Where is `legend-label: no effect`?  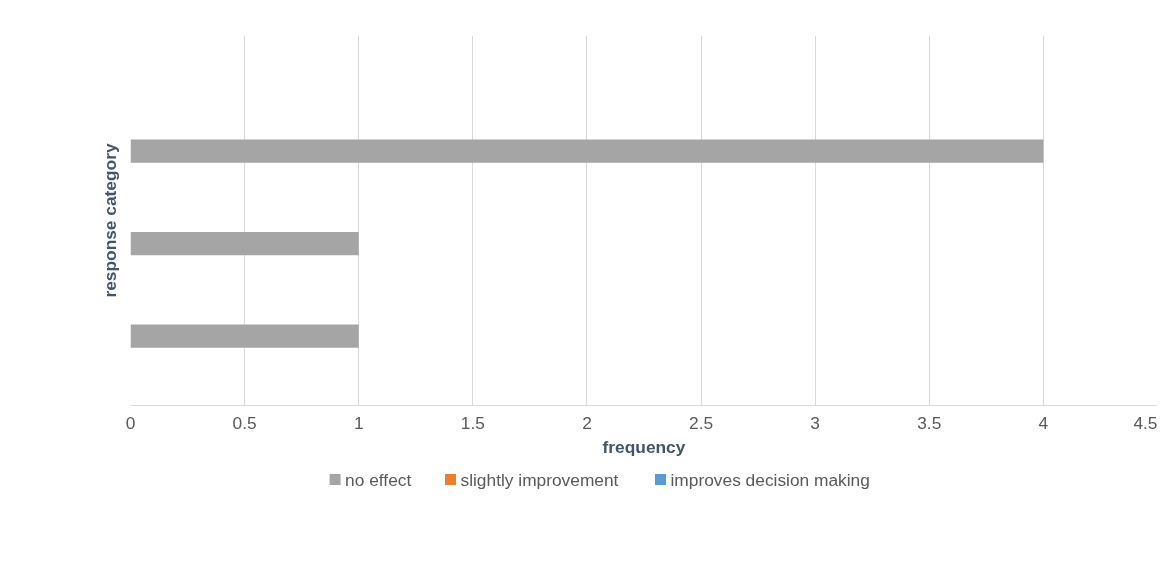
legend-label: no effect is located at coordinates (378, 479).